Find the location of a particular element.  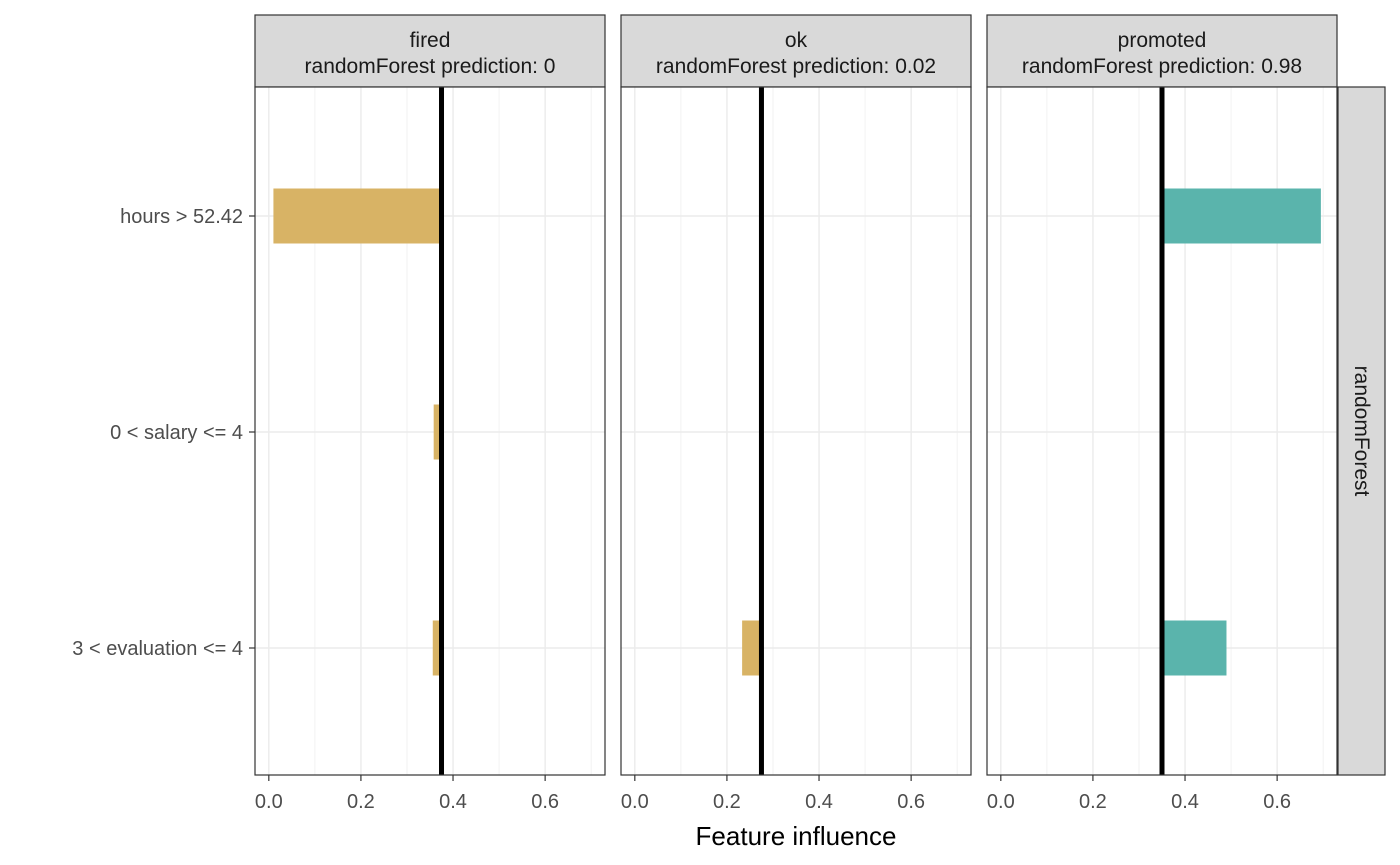

row-strip: randomForest is located at coordinates (1361, 431).